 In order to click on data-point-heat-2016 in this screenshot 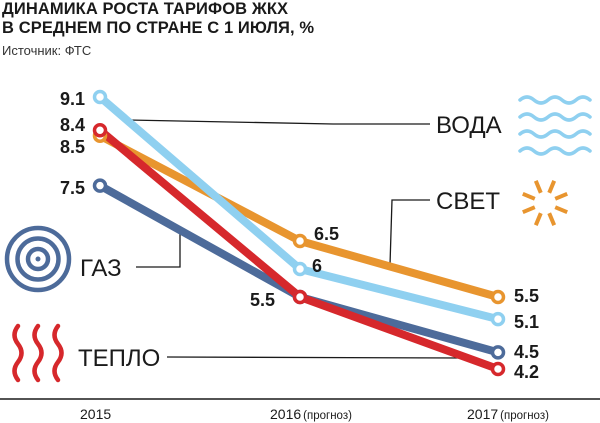, I will do `click(300, 297)`.